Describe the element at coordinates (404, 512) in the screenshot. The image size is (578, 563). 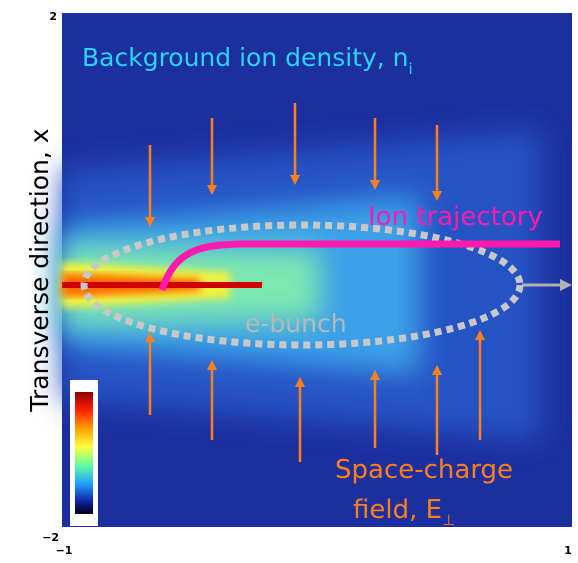
I see `field-label: field, E⊥` at that location.